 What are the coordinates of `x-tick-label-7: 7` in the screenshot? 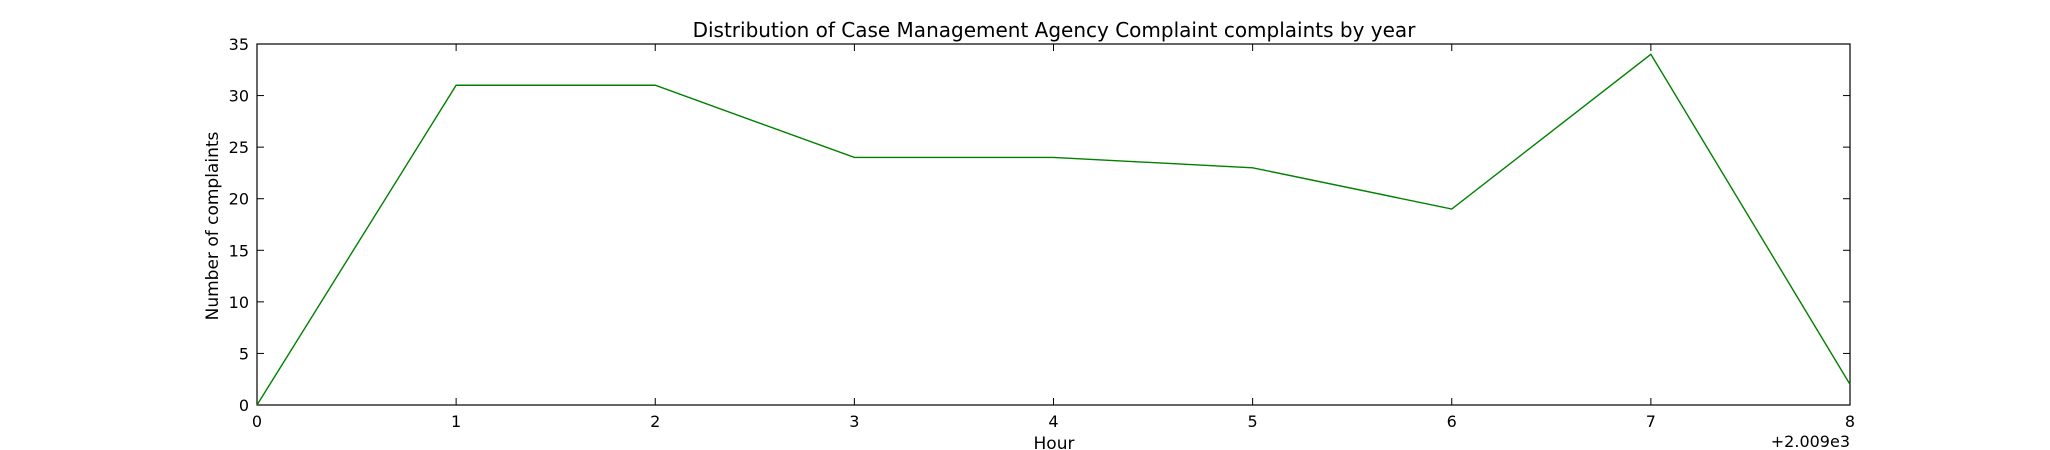 It's located at (1651, 421).